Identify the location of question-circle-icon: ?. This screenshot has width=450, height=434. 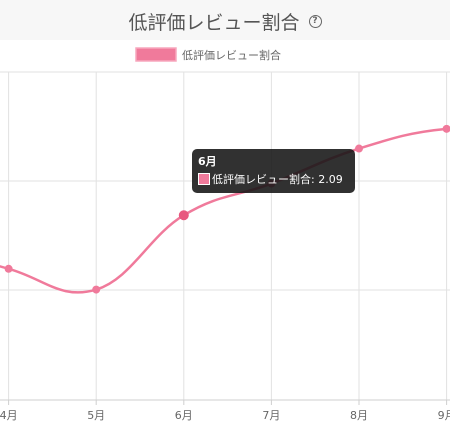
(315, 21).